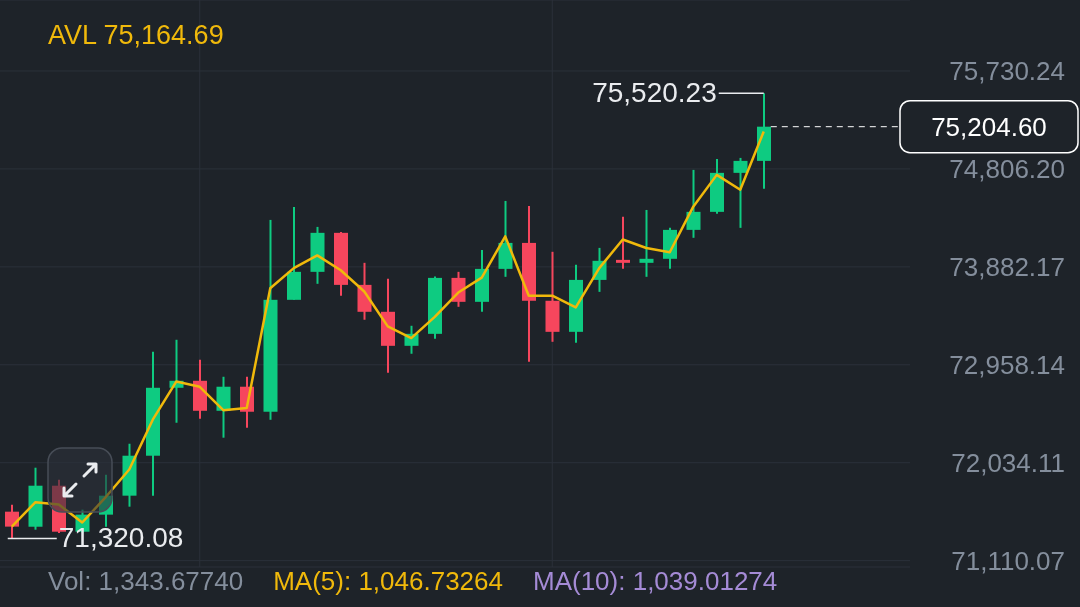  What do you see at coordinates (121, 538) in the screenshot?
I see `annotation: 71,320.08` at bounding box center [121, 538].